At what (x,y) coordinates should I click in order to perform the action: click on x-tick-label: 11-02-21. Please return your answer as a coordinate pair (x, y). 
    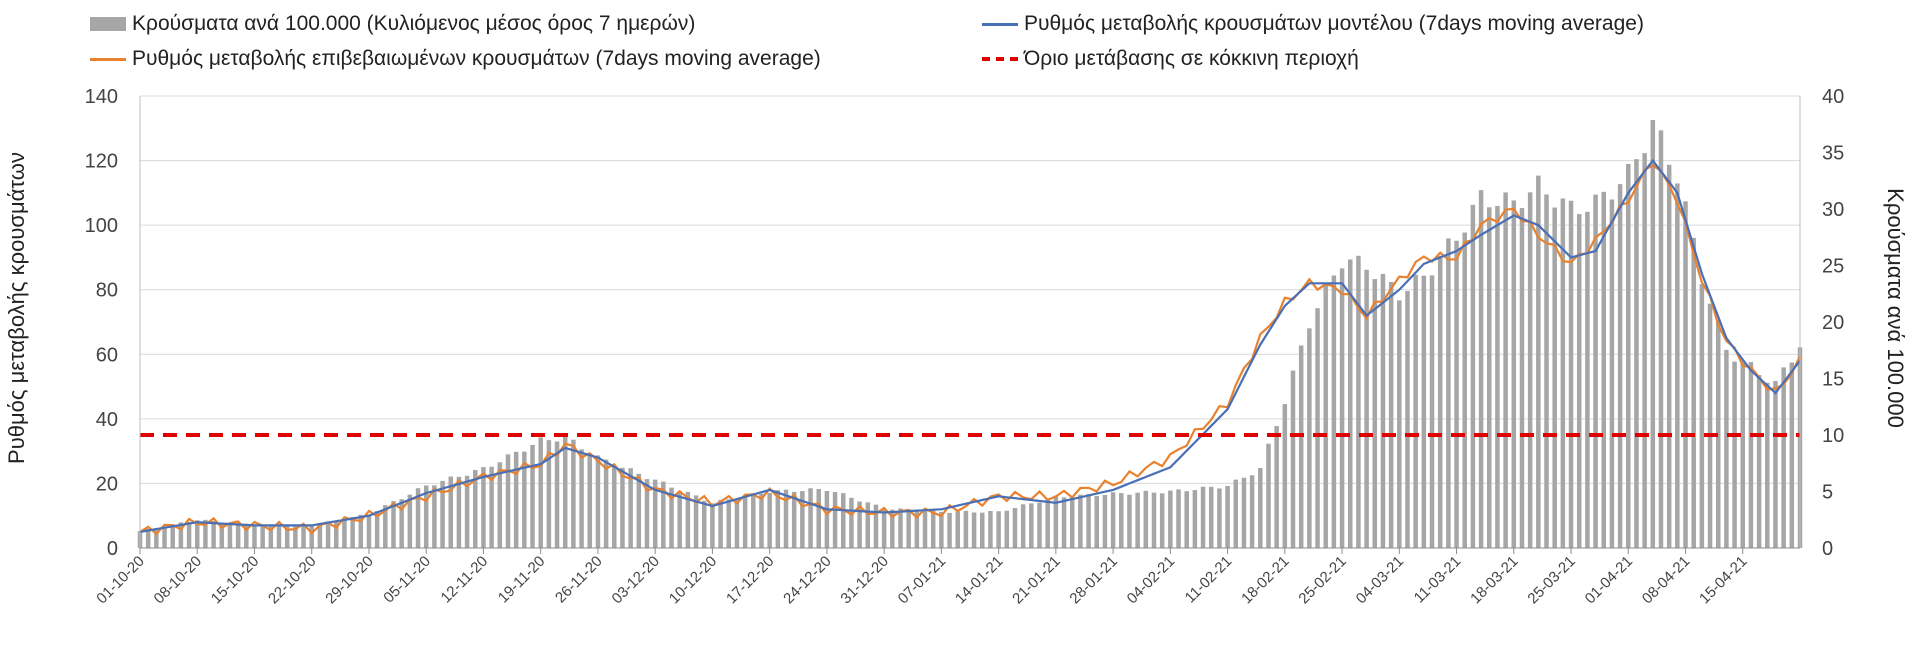
    Looking at the image, I should click on (1209, 580).